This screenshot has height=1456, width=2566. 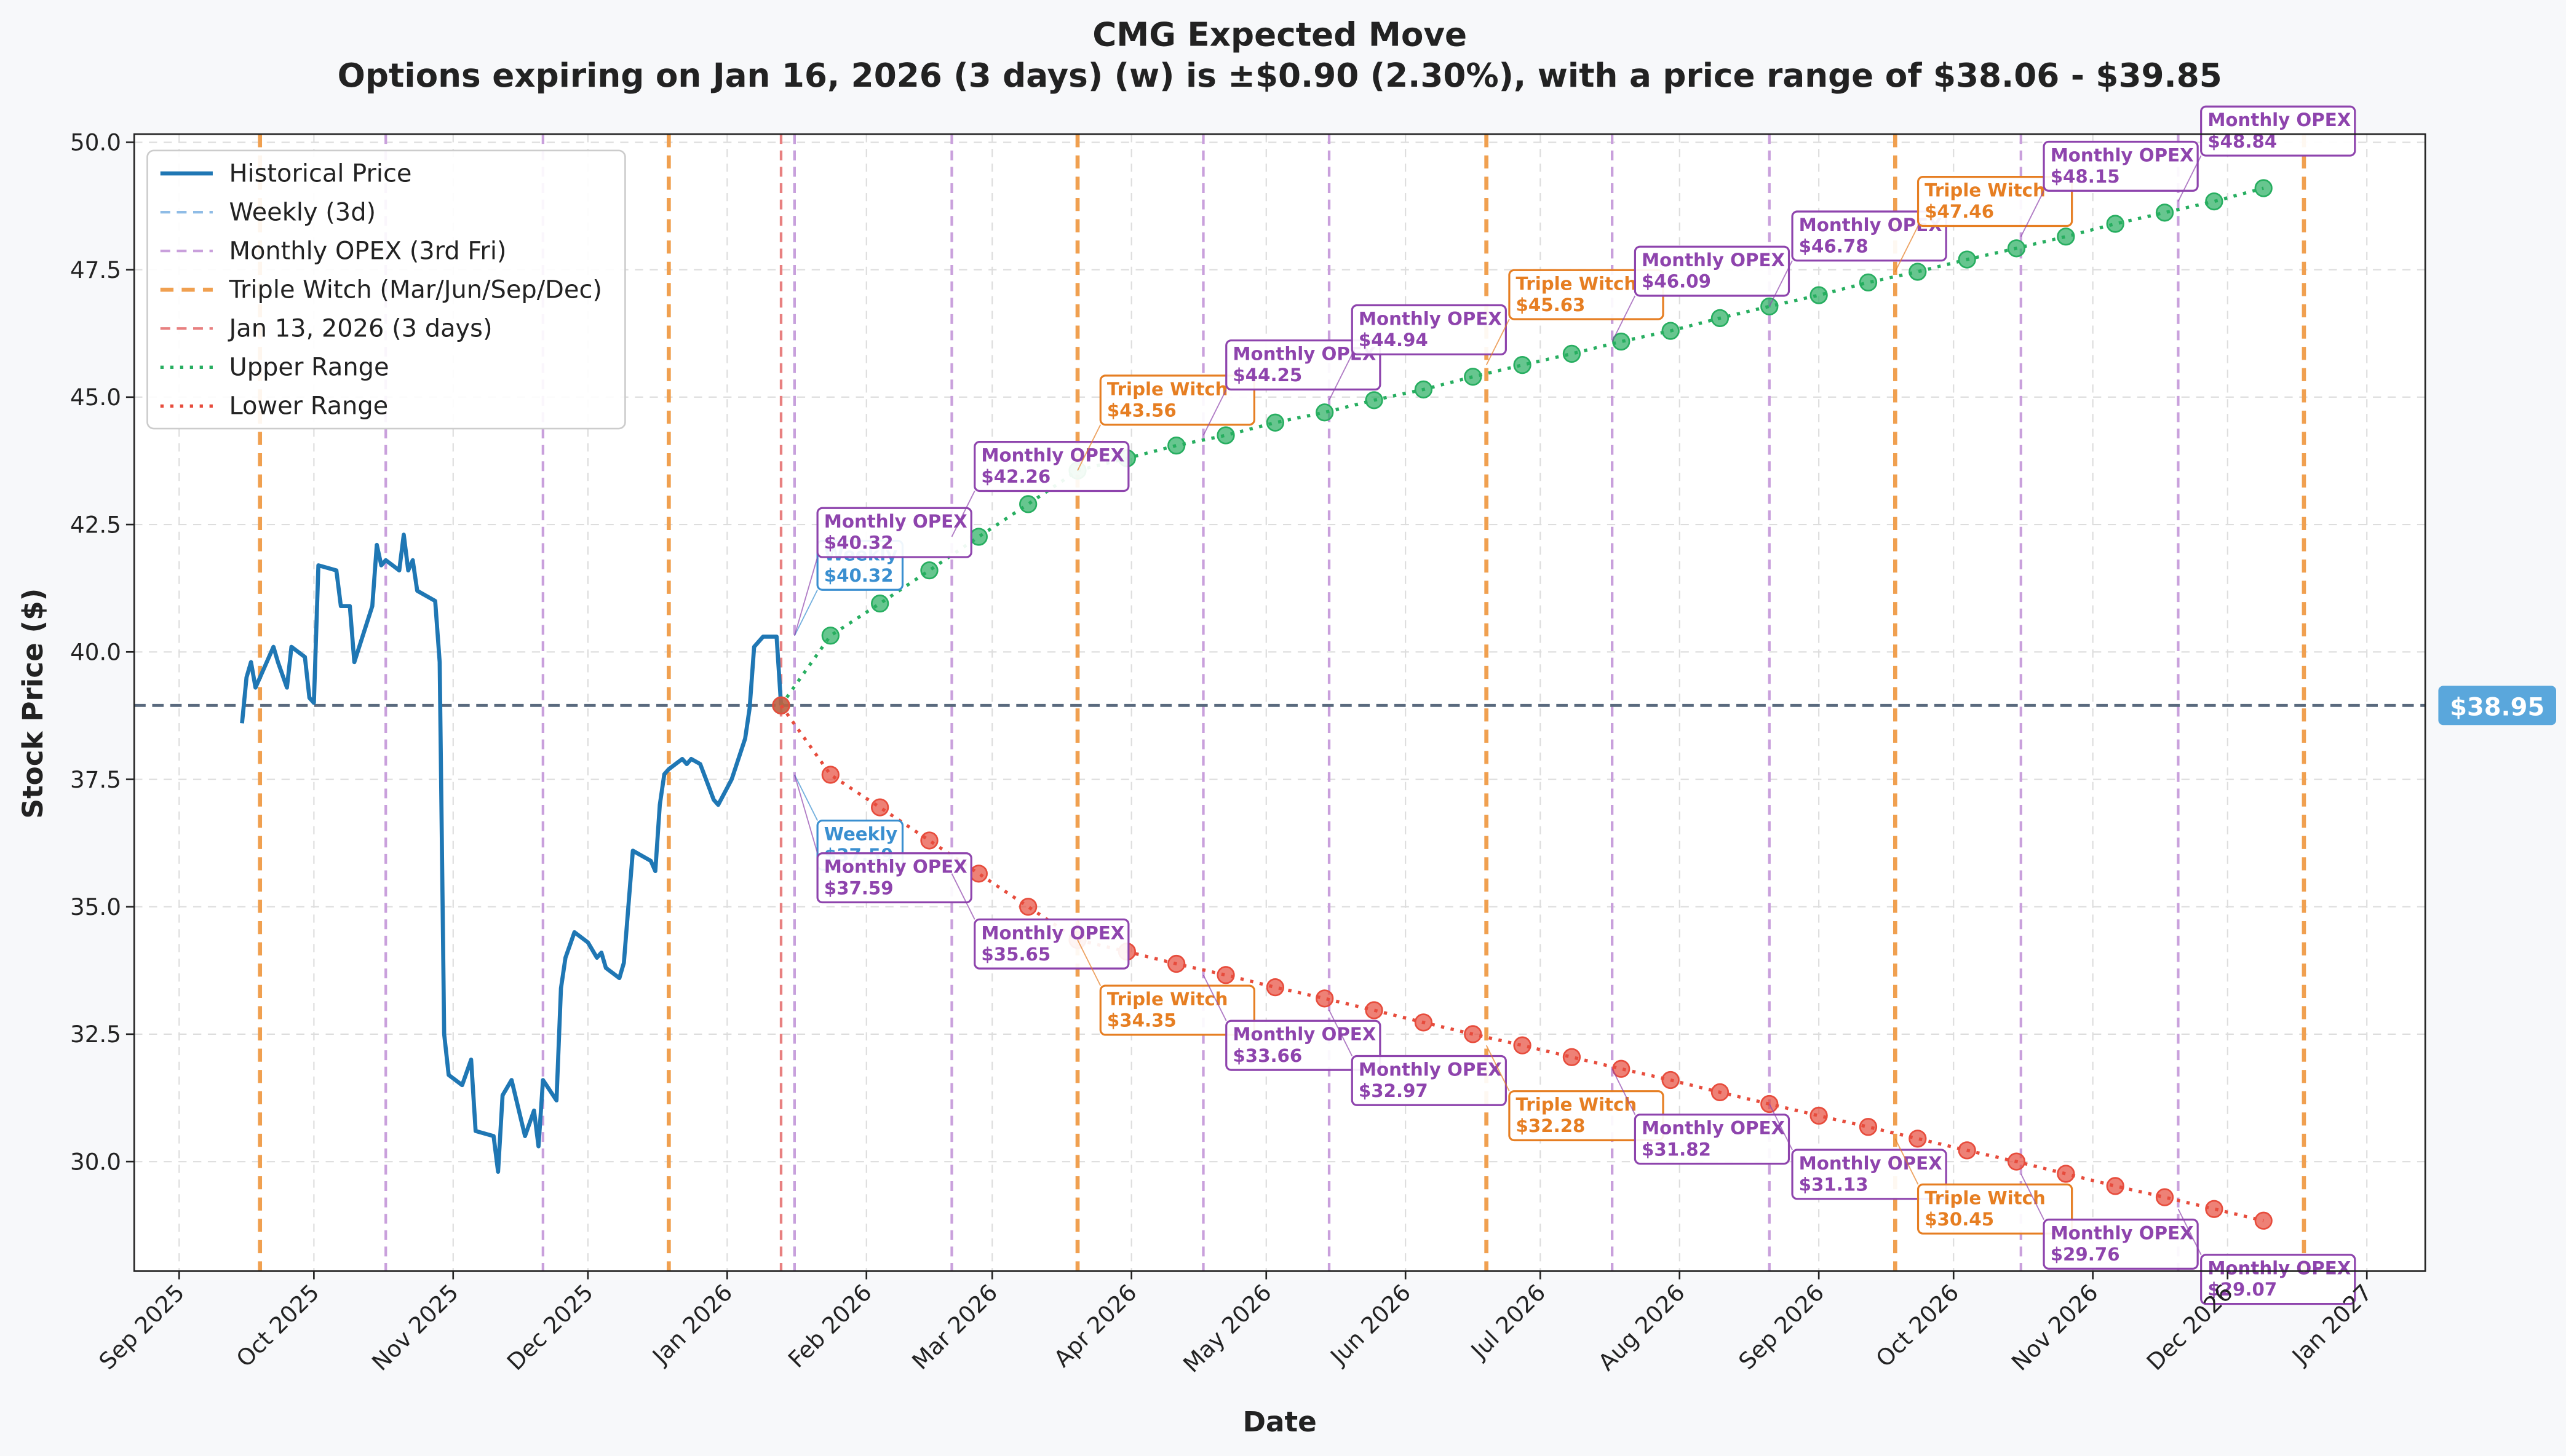 What do you see at coordinates (2497, 706) in the screenshot?
I see `current-price-badge` at bounding box center [2497, 706].